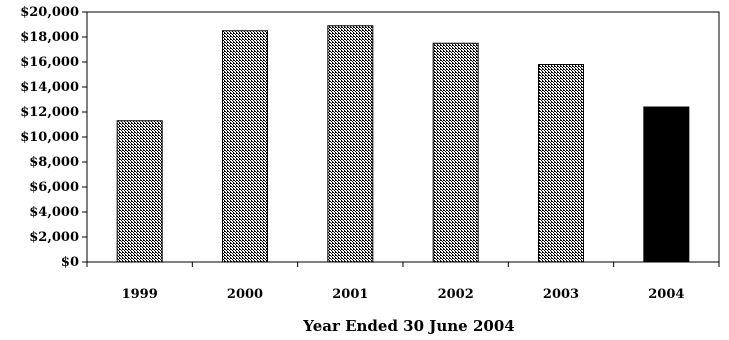  What do you see at coordinates (455, 152) in the screenshot?
I see `bar-2002` at bounding box center [455, 152].